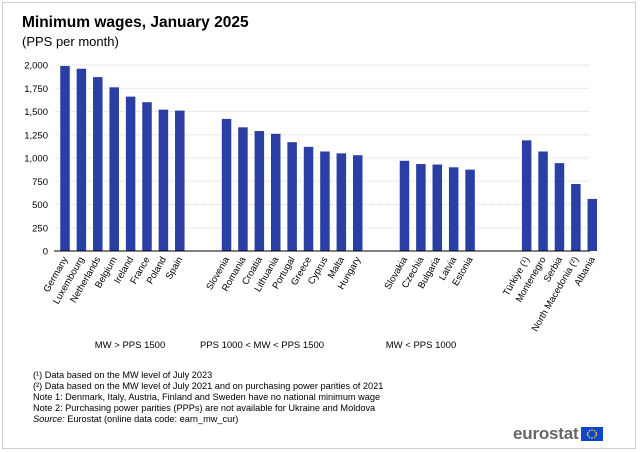  I want to click on y-tick-label: 500, so click(40, 205).